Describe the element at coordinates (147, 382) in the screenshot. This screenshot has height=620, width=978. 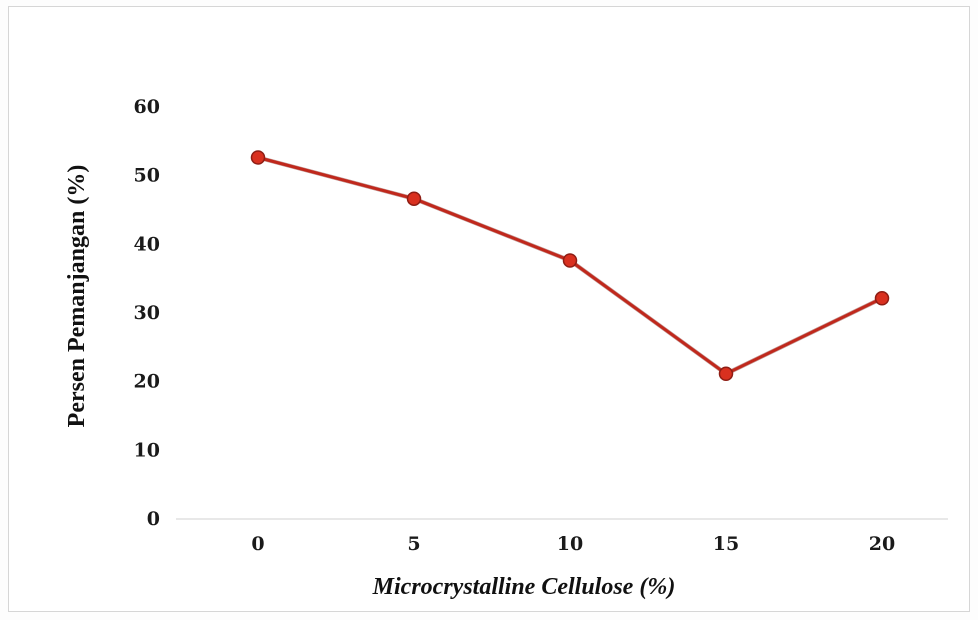
I see `y-tick-label: 20` at that location.